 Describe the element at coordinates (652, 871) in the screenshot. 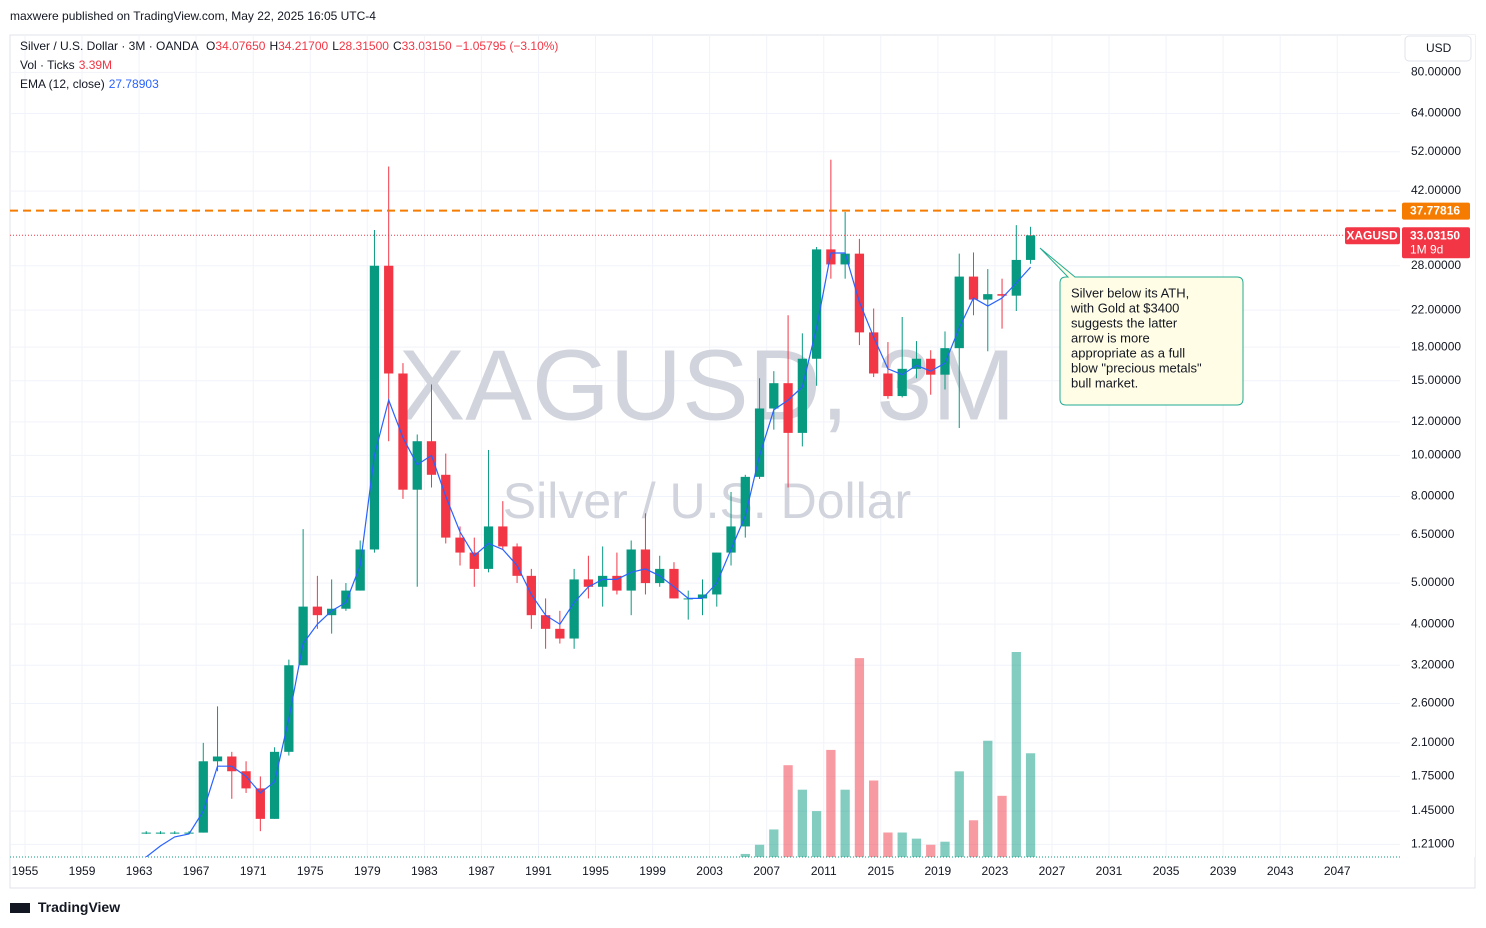

I see `x-tick-label: 1999` at that location.